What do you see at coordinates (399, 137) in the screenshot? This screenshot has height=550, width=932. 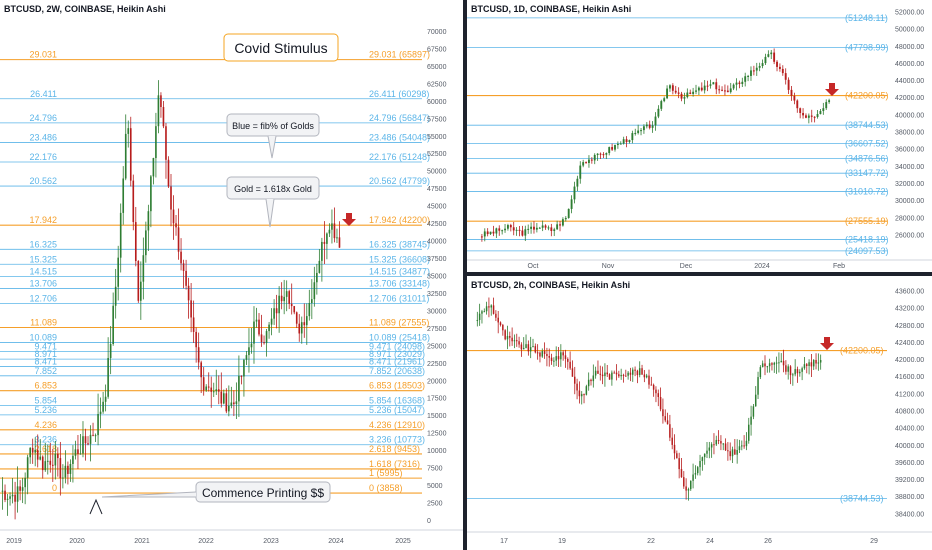 I see `fib-level-right-label: 23.486 (54048)` at bounding box center [399, 137].